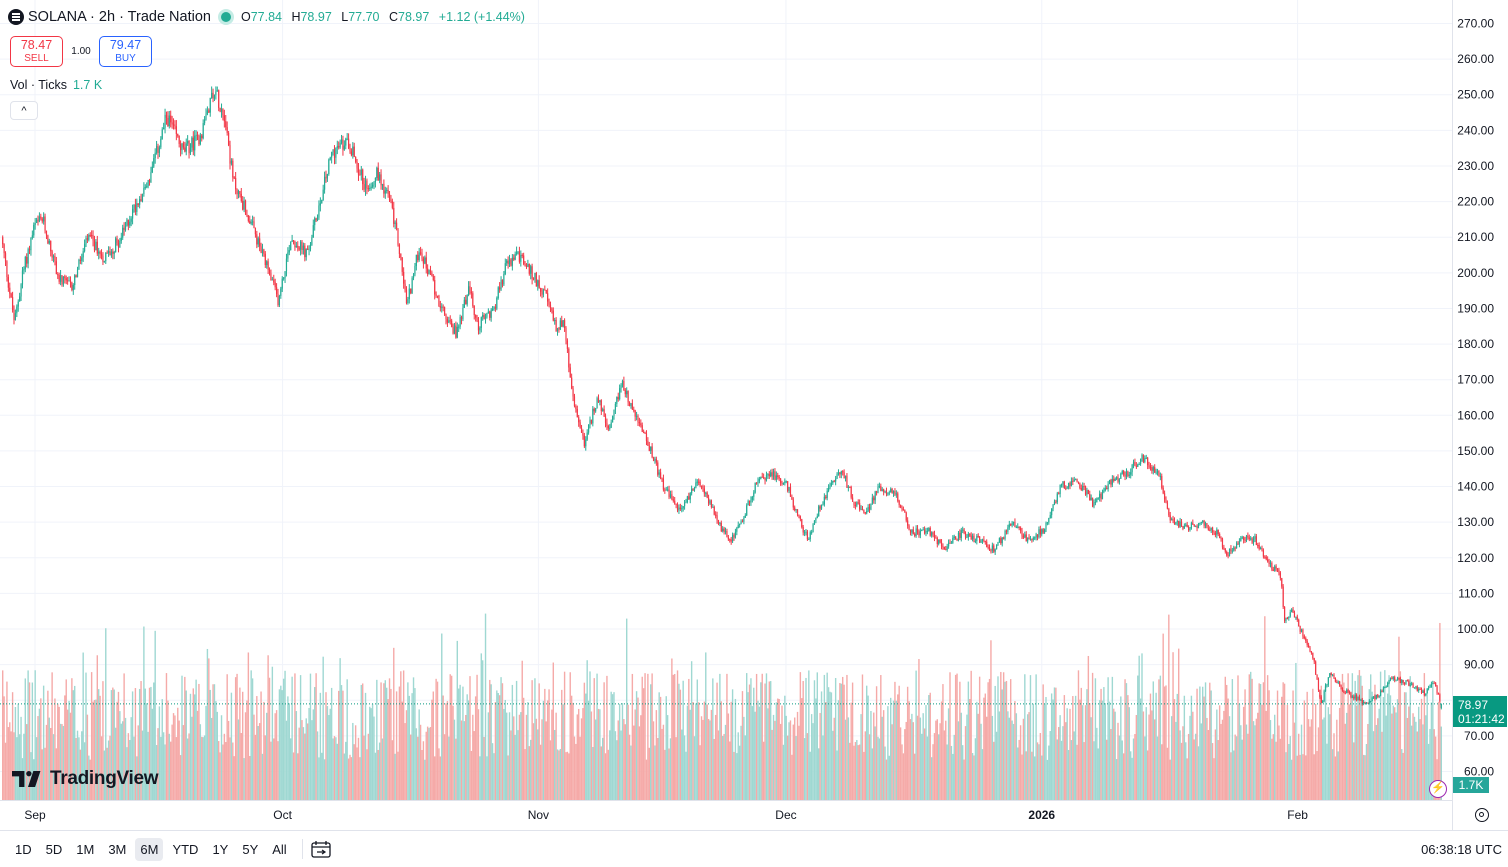 The image size is (1508, 867). What do you see at coordinates (125, 51) in the screenshot?
I see `buy-button: 79.47 BUY` at bounding box center [125, 51].